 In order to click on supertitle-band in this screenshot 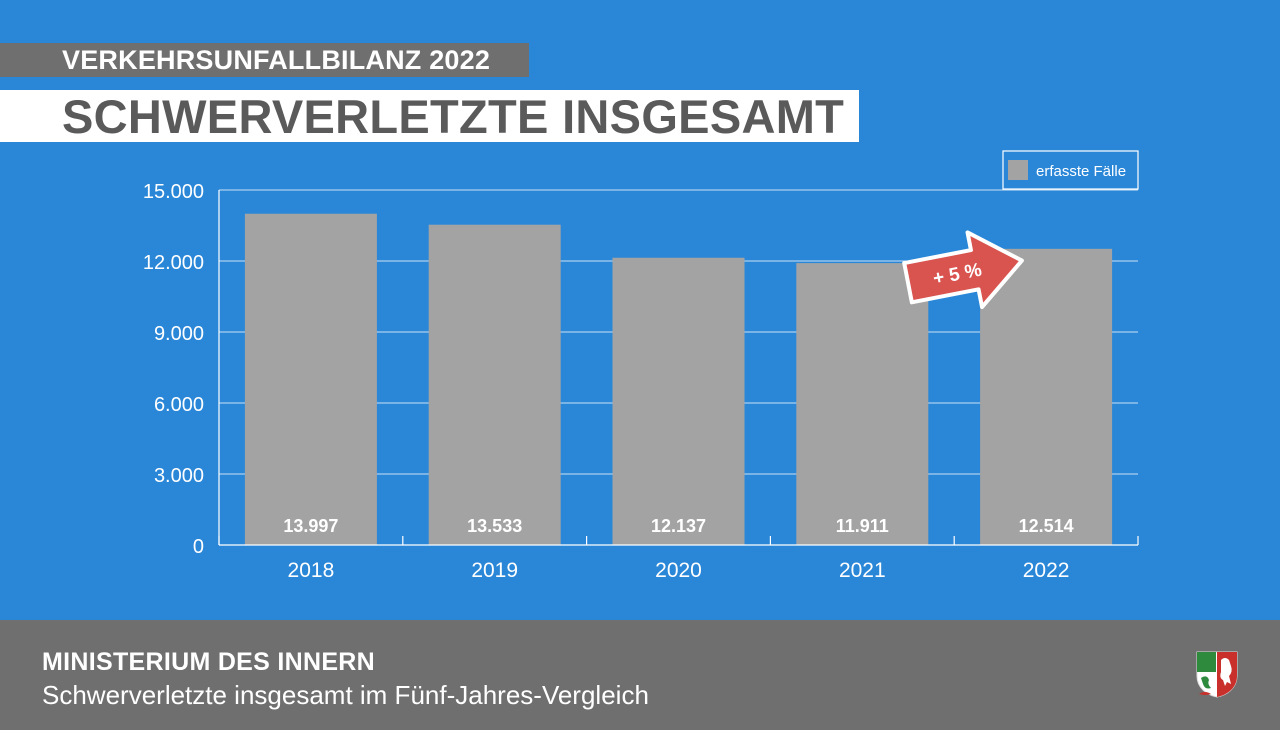, I will do `click(264, 60)`.